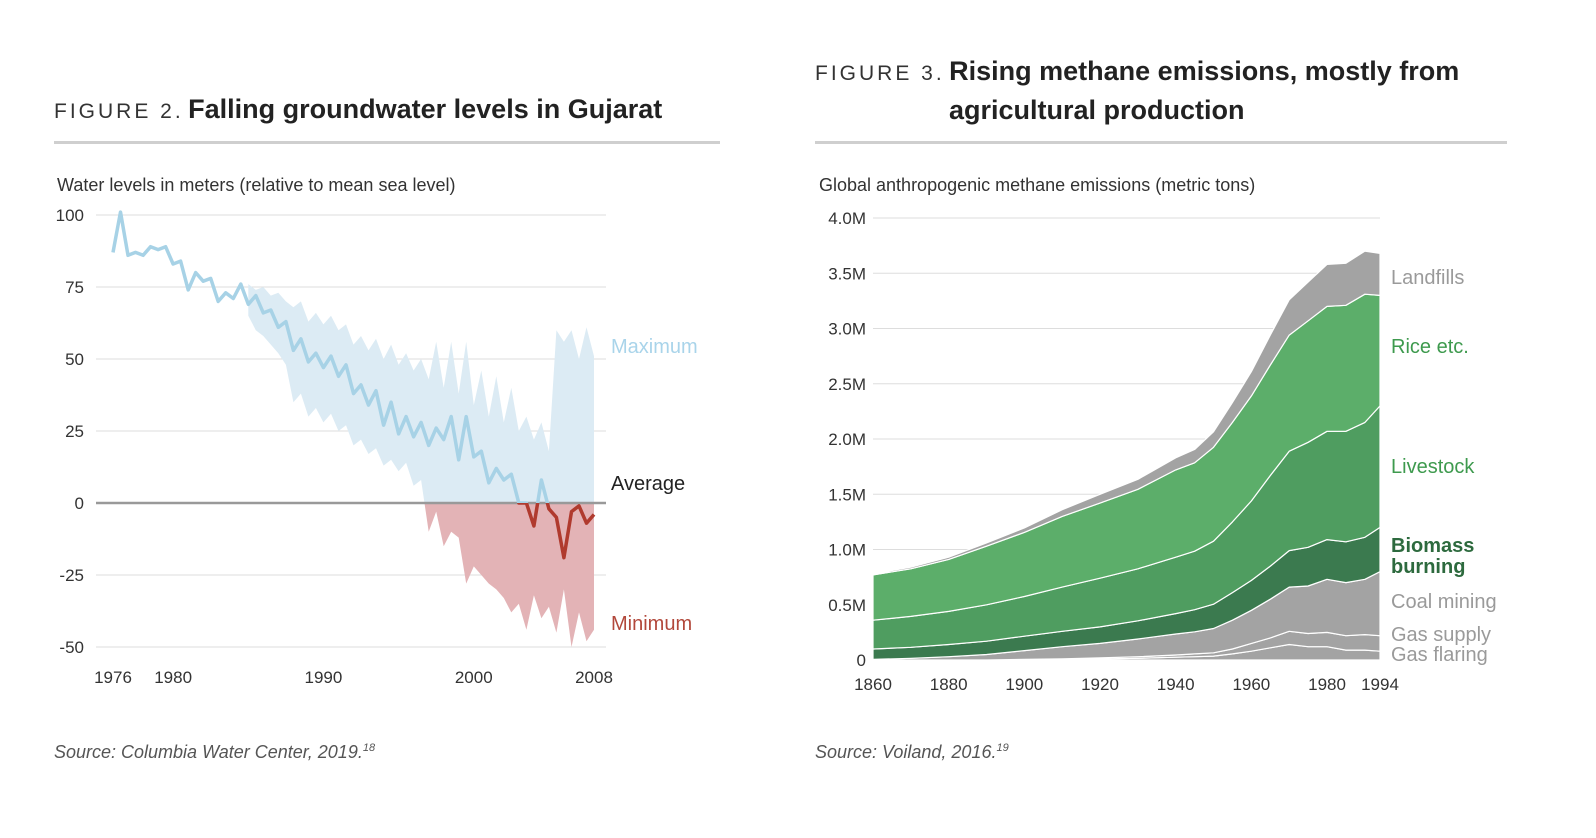 Image resolution: width=1596 pixels, height=838 pixels. What do you see at coordinates (1176, 684) in the screenshot?
I see `x-tick-label: 1940` at bounding box center [1176, 684].